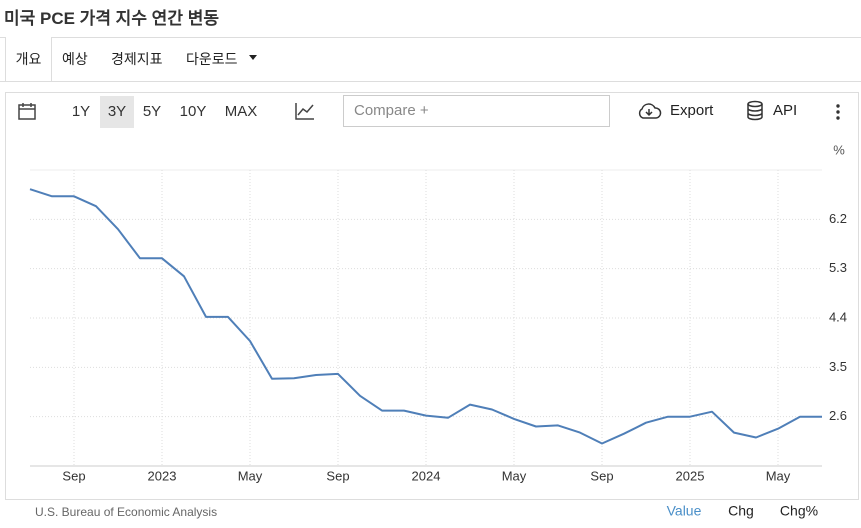 The width and height of the screenshot is (861, 528). What do you see at coordinates (430, 59) in the screenshot?
I see `tab-bar` at bounding box center [430, 59].